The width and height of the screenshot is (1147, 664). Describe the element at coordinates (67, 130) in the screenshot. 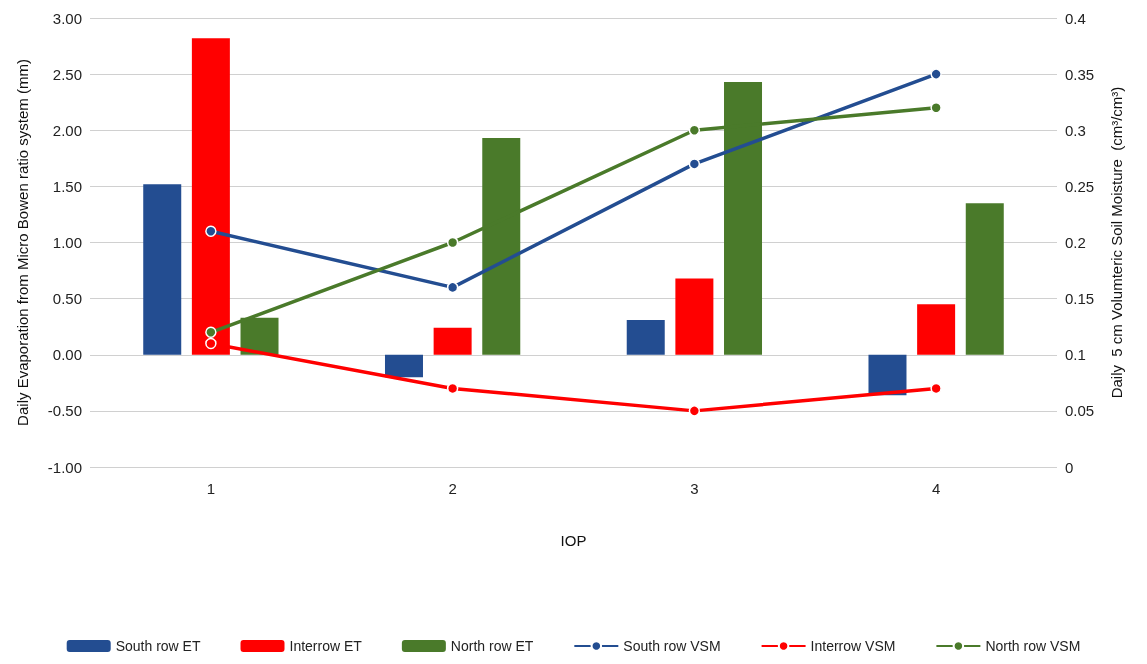

I see `y-tick-label: 2.00` at that location.